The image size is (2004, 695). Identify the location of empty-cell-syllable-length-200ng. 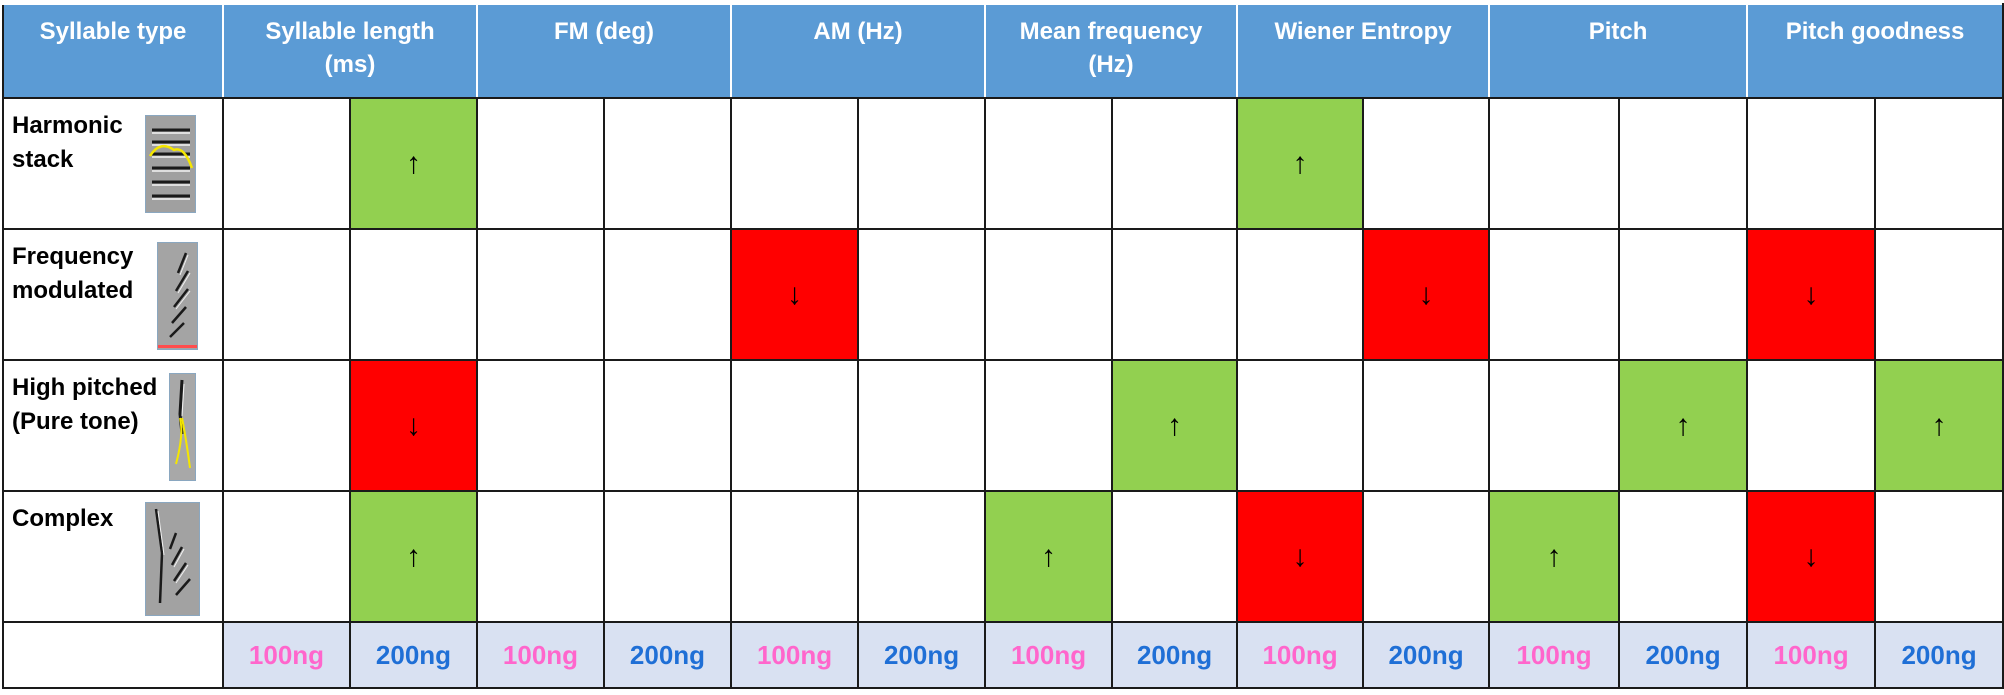
(413, 294).